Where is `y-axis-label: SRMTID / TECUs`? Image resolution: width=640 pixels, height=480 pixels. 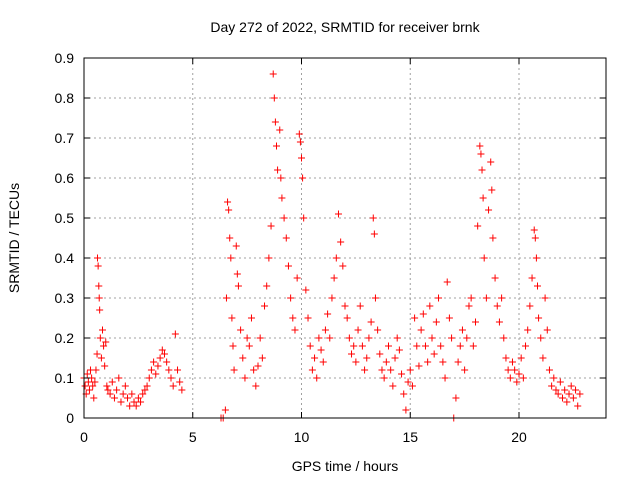 y-axis-label: SRMTID / TECUs is located at coordinates (14, 238).